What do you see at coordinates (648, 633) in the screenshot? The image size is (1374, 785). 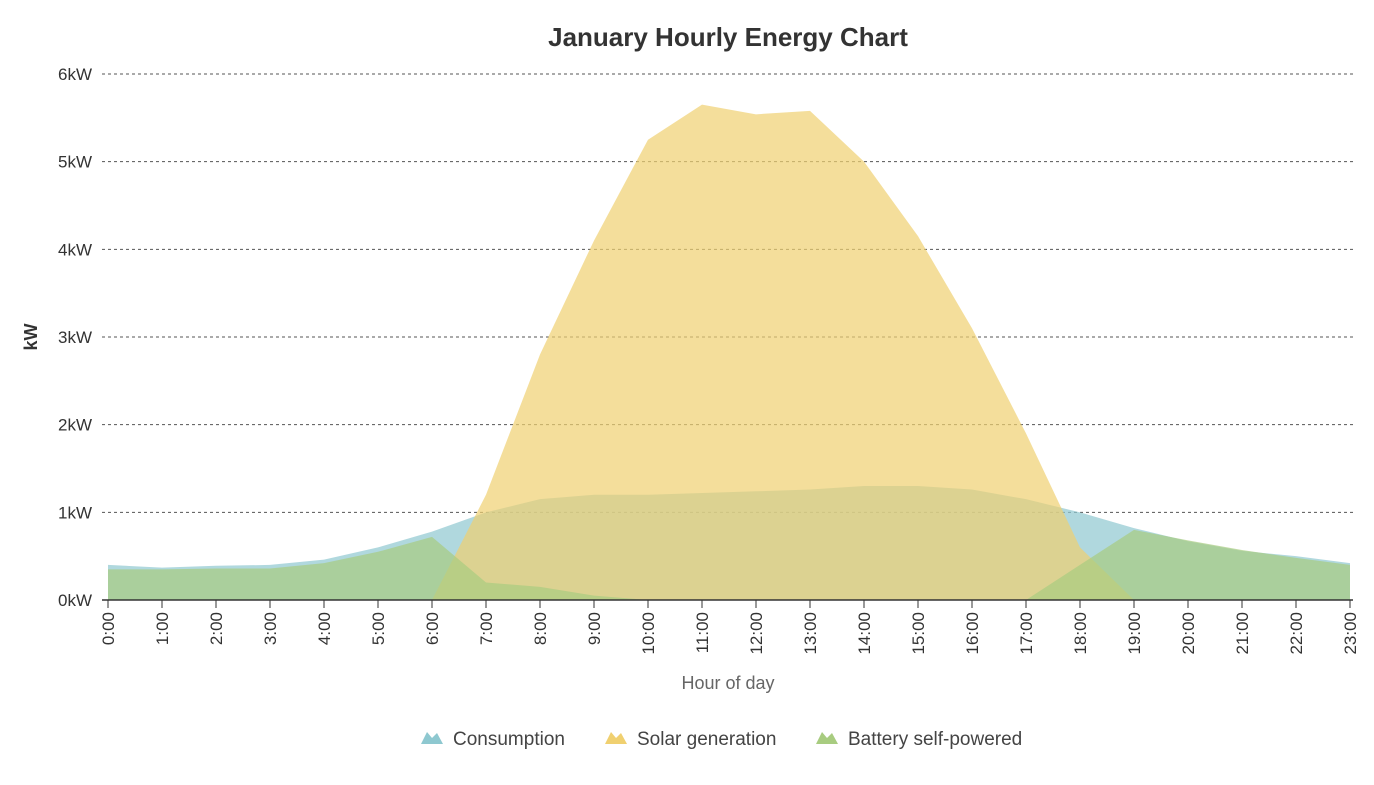 I see `x-tick-label: 10:00` at bounding box center [648, 633].